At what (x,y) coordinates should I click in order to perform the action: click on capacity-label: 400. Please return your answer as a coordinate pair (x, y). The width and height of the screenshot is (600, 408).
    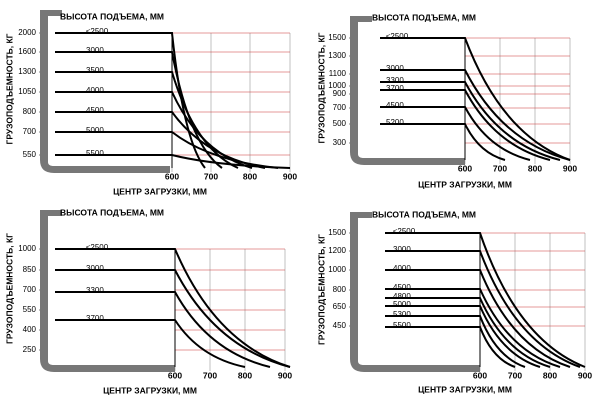
    Looking at the image, I should click on (30, 329).